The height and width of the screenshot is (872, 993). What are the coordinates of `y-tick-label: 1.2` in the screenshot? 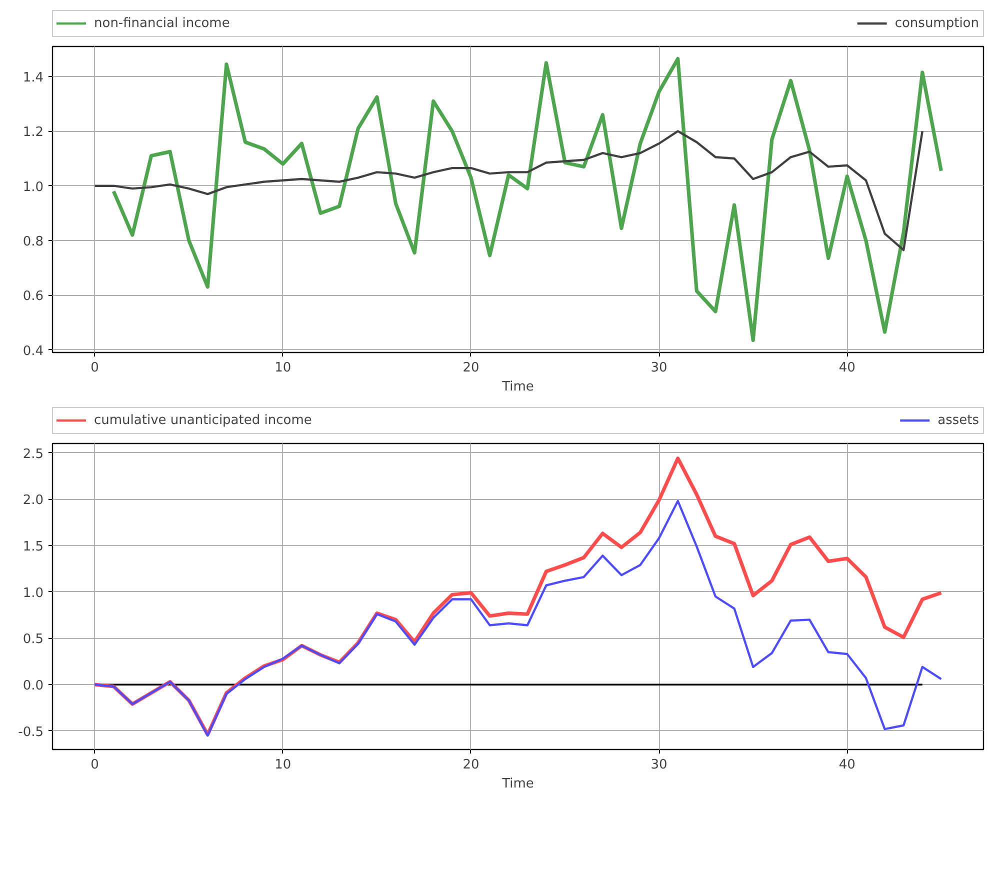 It's located at (33, 132).